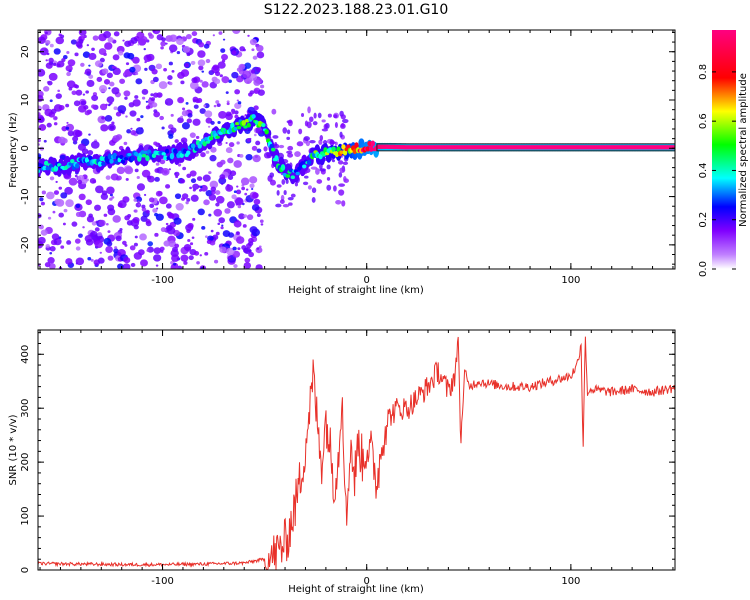 This screenshot has height=600, width=750. Describe the element at coordinates (25, 148) in the screenshot. I see `y-tick-label: 0` at that location.